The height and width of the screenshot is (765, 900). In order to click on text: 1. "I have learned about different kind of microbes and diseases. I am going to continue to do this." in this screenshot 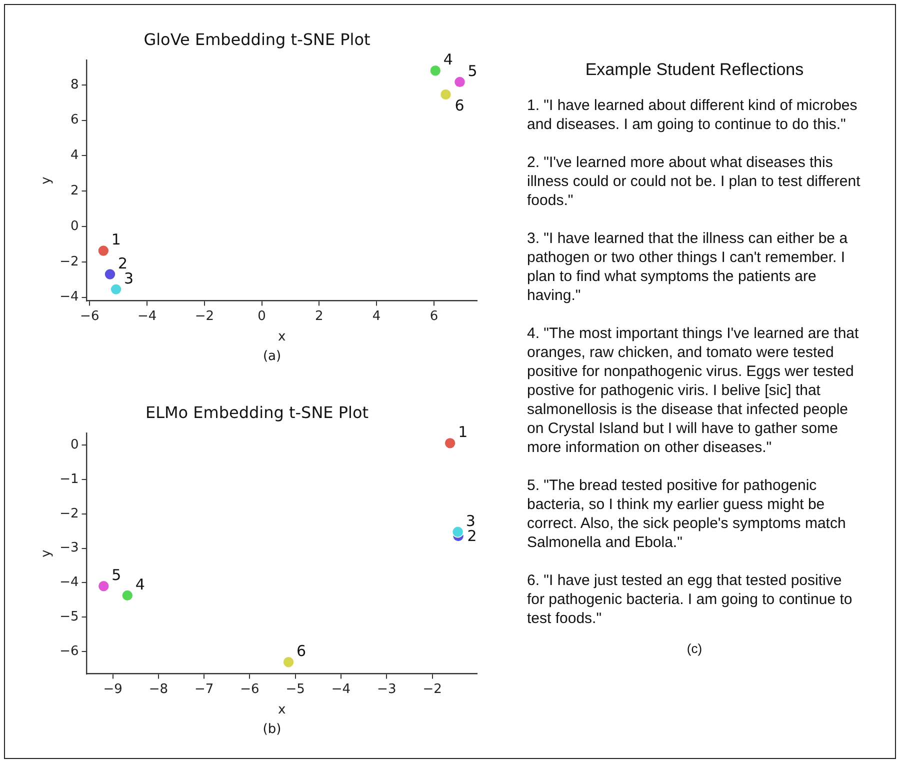, I will do `click(692, 115)`.